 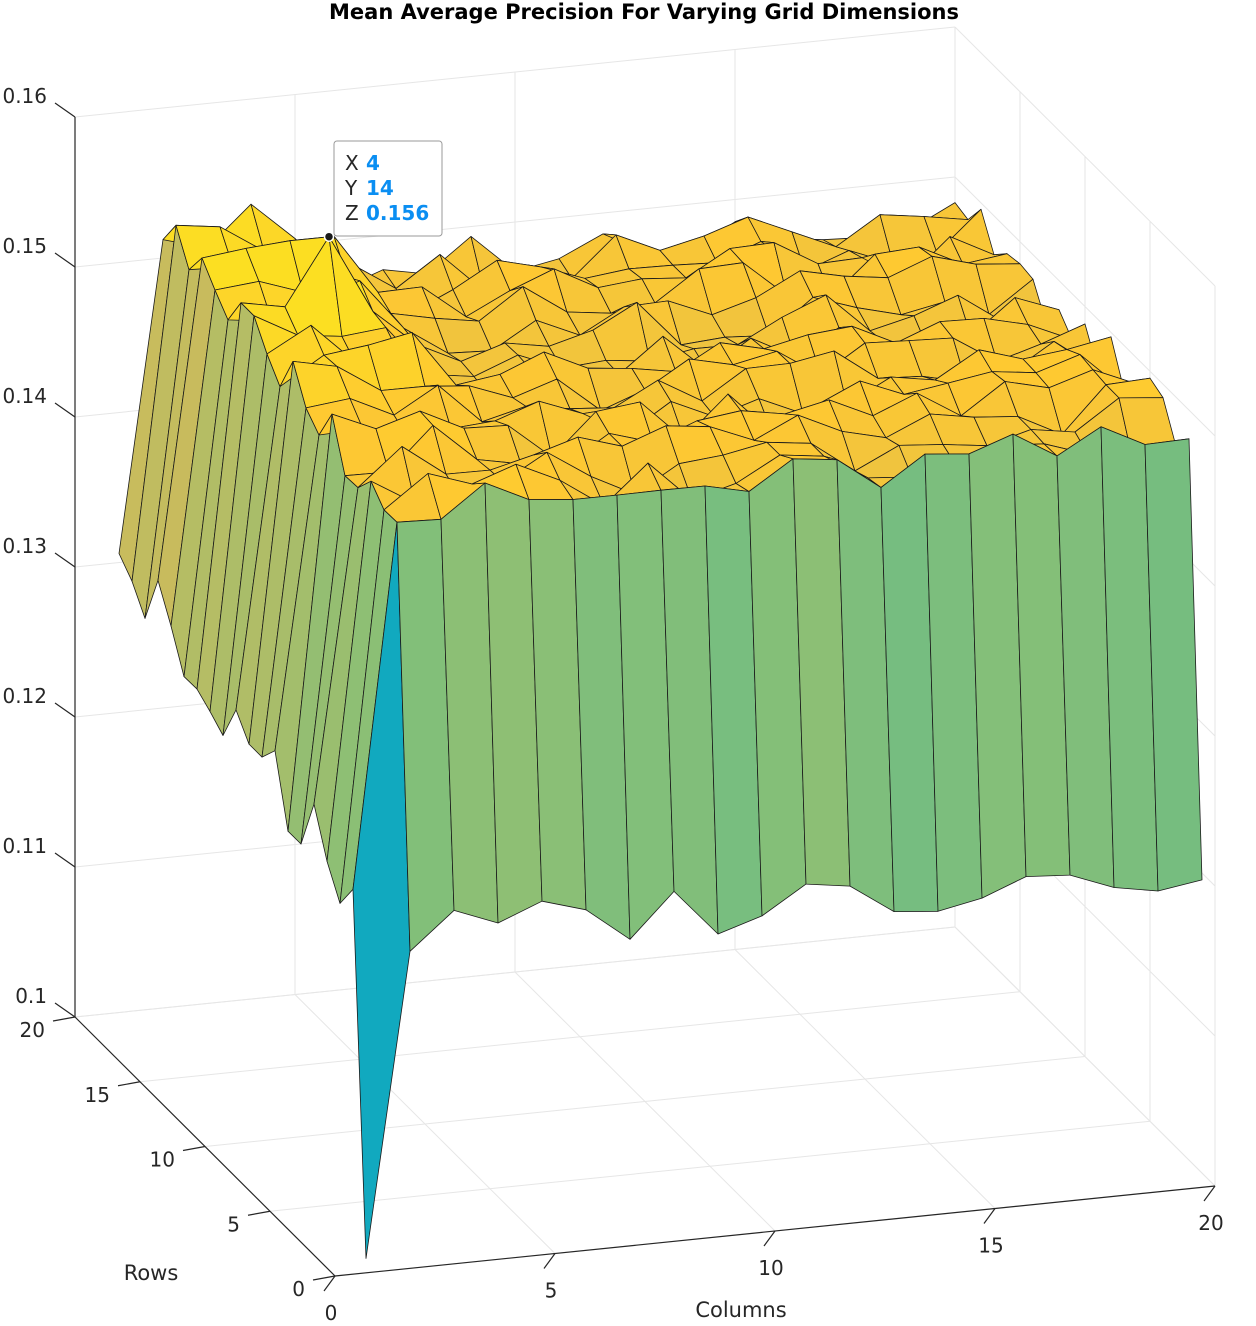 What do you see at coordinates (162, 1160) in the screenshot?
I see `y-tick-label: 10` at bounding box center [162, 1160].